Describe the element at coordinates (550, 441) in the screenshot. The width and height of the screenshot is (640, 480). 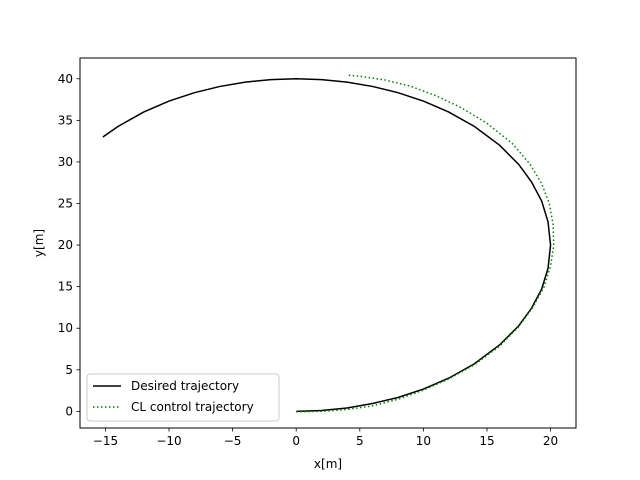
I see `x-tick-label: 20` at that location.